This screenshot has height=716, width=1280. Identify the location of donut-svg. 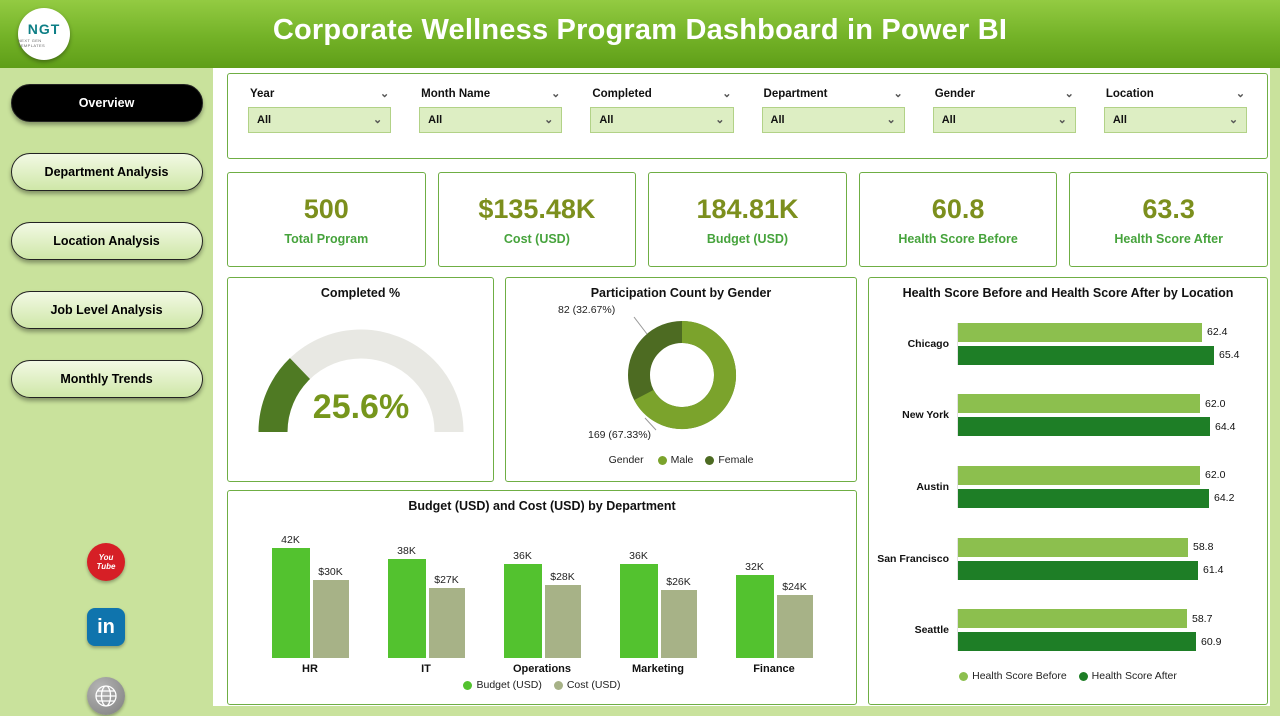
(682, 373).